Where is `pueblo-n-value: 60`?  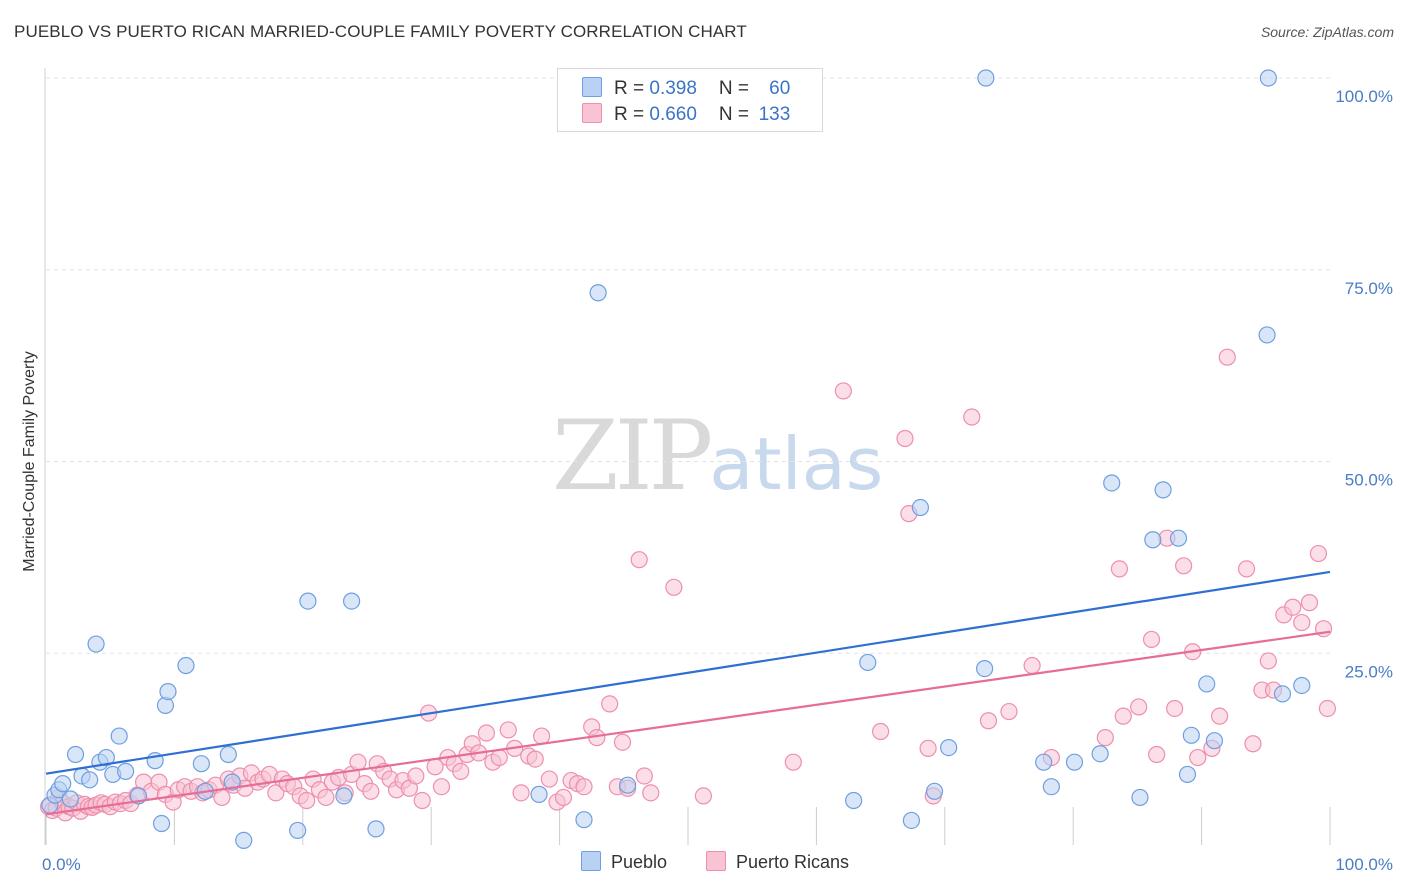 pueblo-n-value: 60 is located at coordinates (780, 88).